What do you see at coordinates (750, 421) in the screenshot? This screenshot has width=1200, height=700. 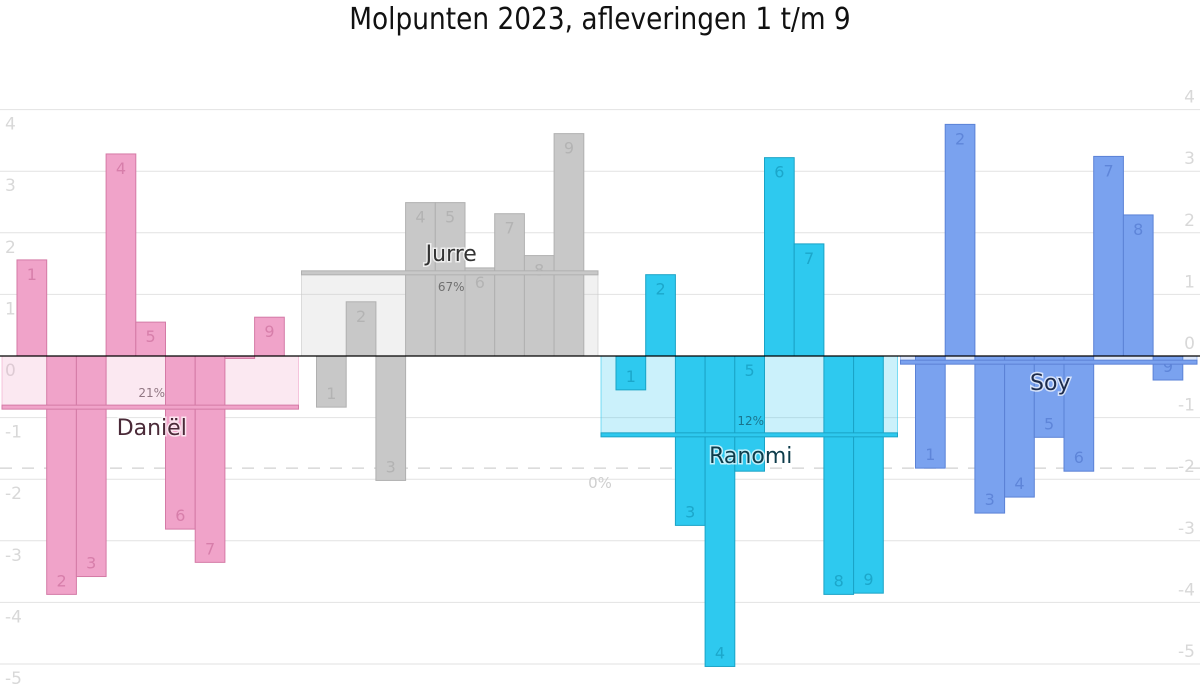 I see `percentage-label: 12%` at bounding box center [750, 421].